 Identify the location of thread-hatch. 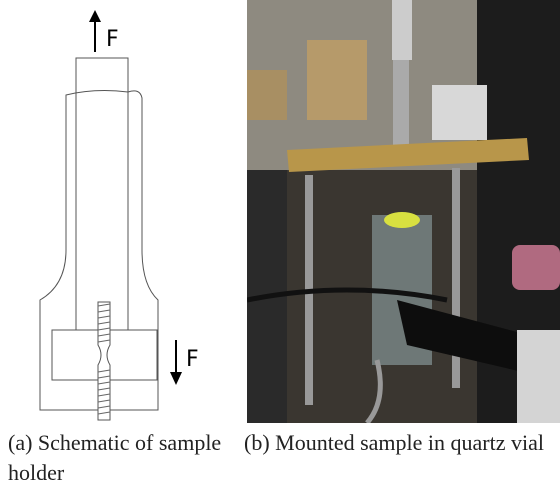
(104, 359).